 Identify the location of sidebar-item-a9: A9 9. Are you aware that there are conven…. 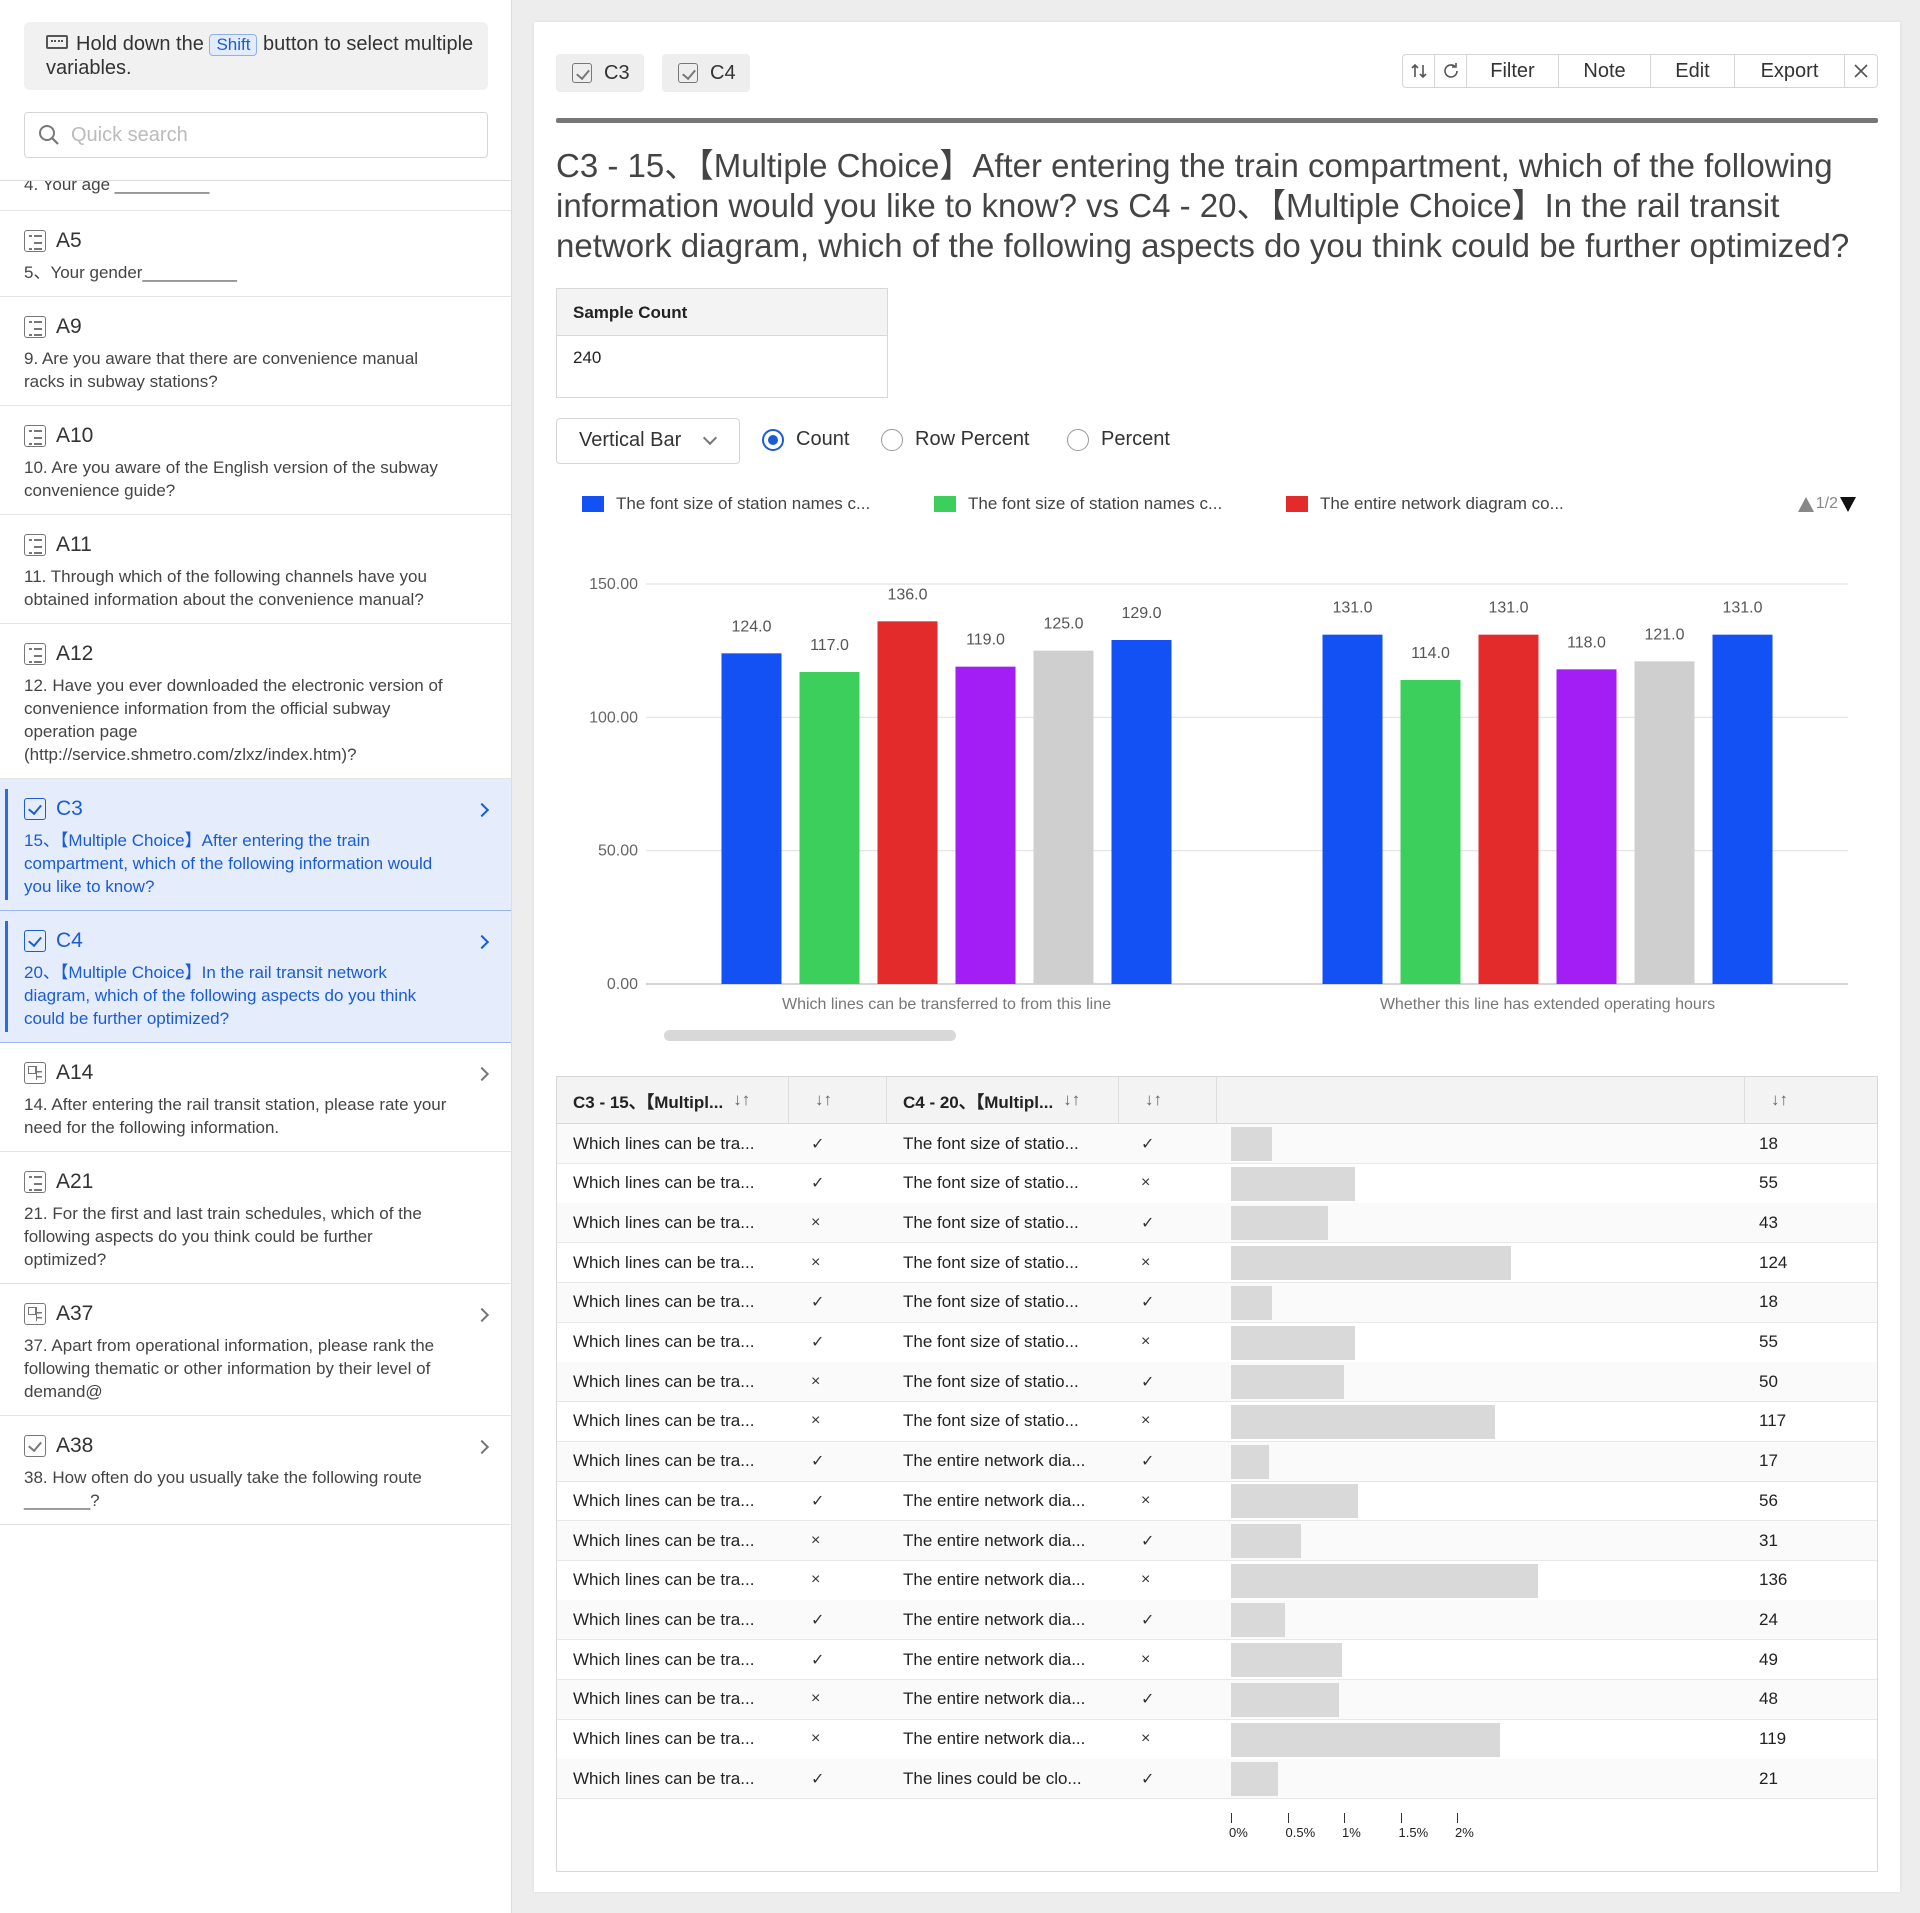
(255, 351).